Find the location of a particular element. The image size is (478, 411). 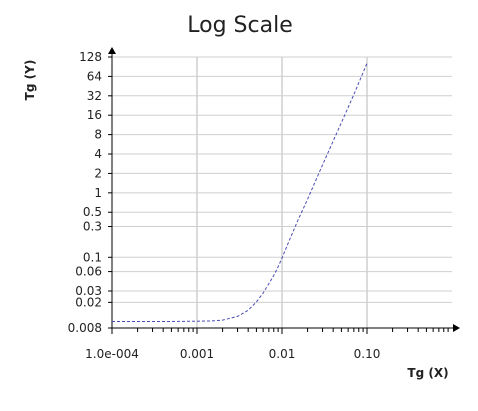

x-tick-label: 0.001 is located at coordinates (197, 354).